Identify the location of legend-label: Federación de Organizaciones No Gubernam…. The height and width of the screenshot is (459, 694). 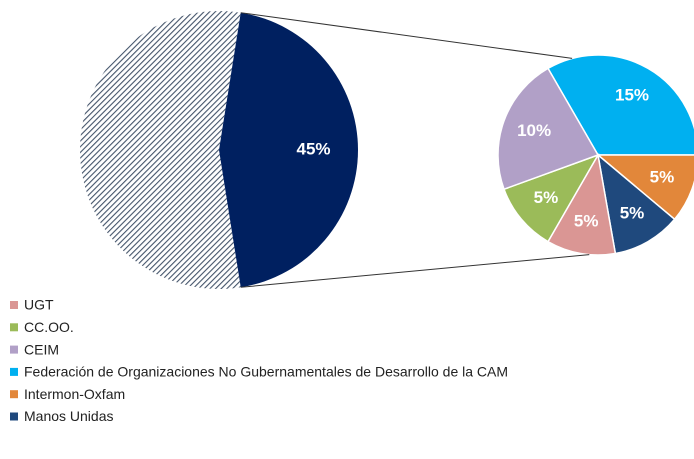
(266, 372).